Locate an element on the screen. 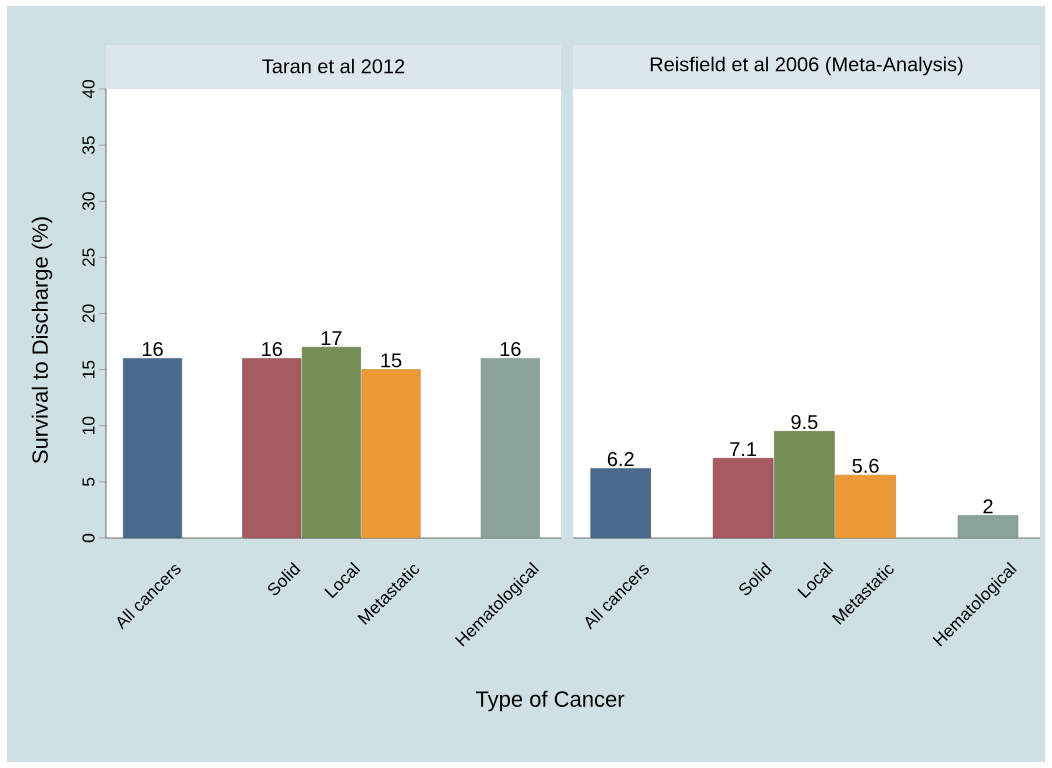 Image resolution: width=1052 pixels, height=768 pixels. y-axis-title: Survival to Discharge (%) is located at coordinates (42, 340).